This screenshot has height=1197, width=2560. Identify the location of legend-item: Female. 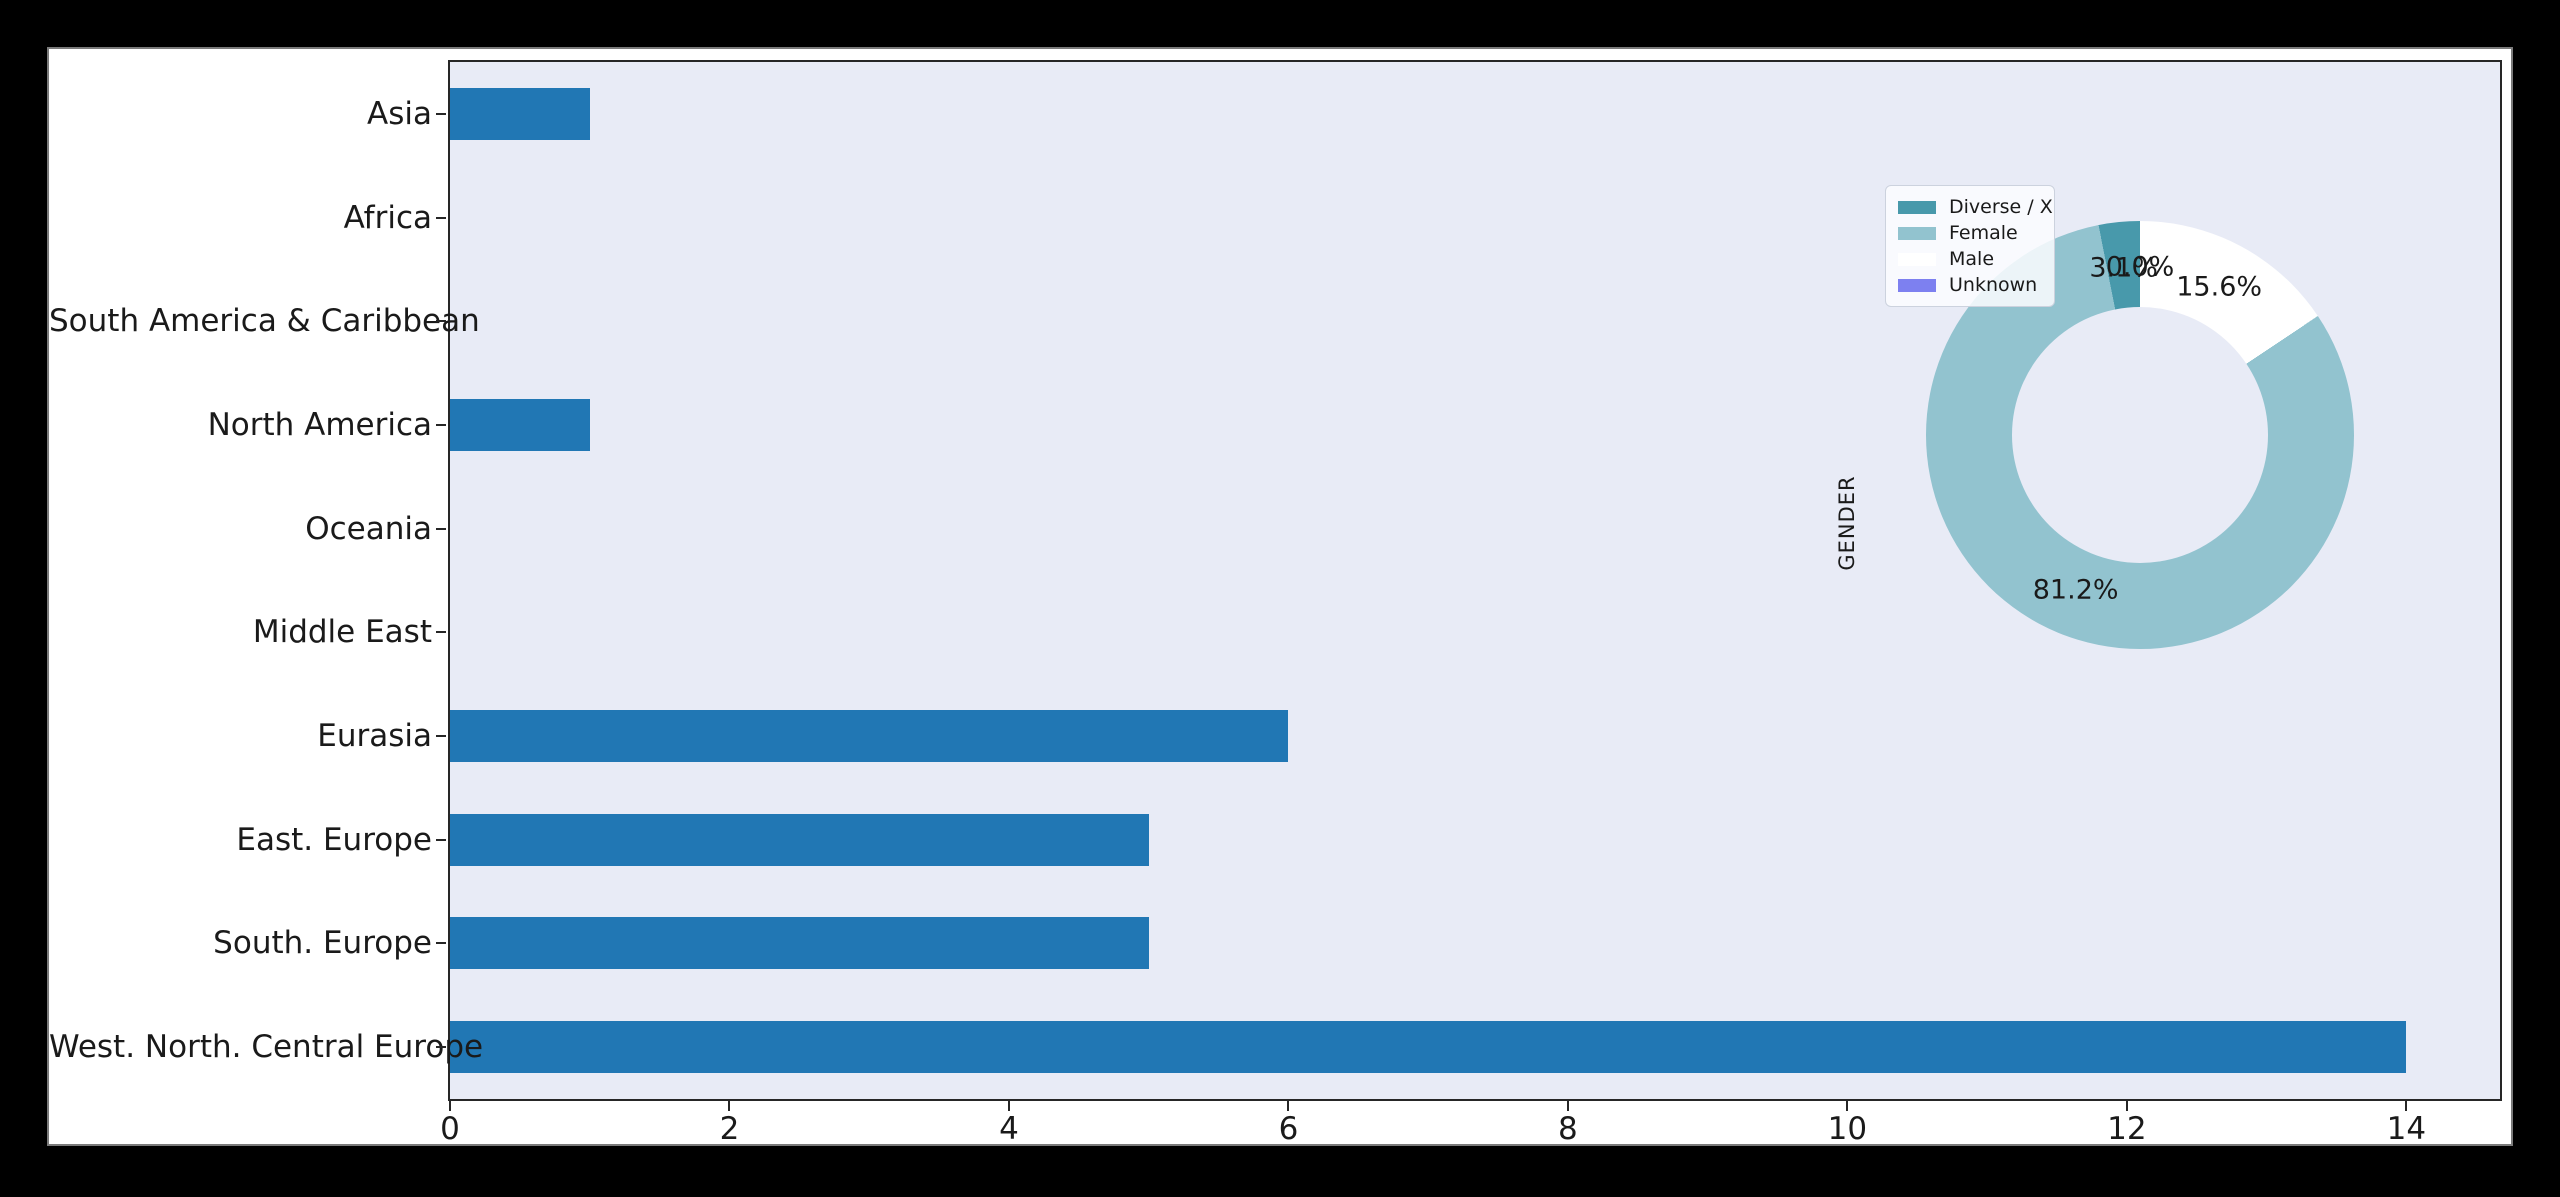
(1971, 233).